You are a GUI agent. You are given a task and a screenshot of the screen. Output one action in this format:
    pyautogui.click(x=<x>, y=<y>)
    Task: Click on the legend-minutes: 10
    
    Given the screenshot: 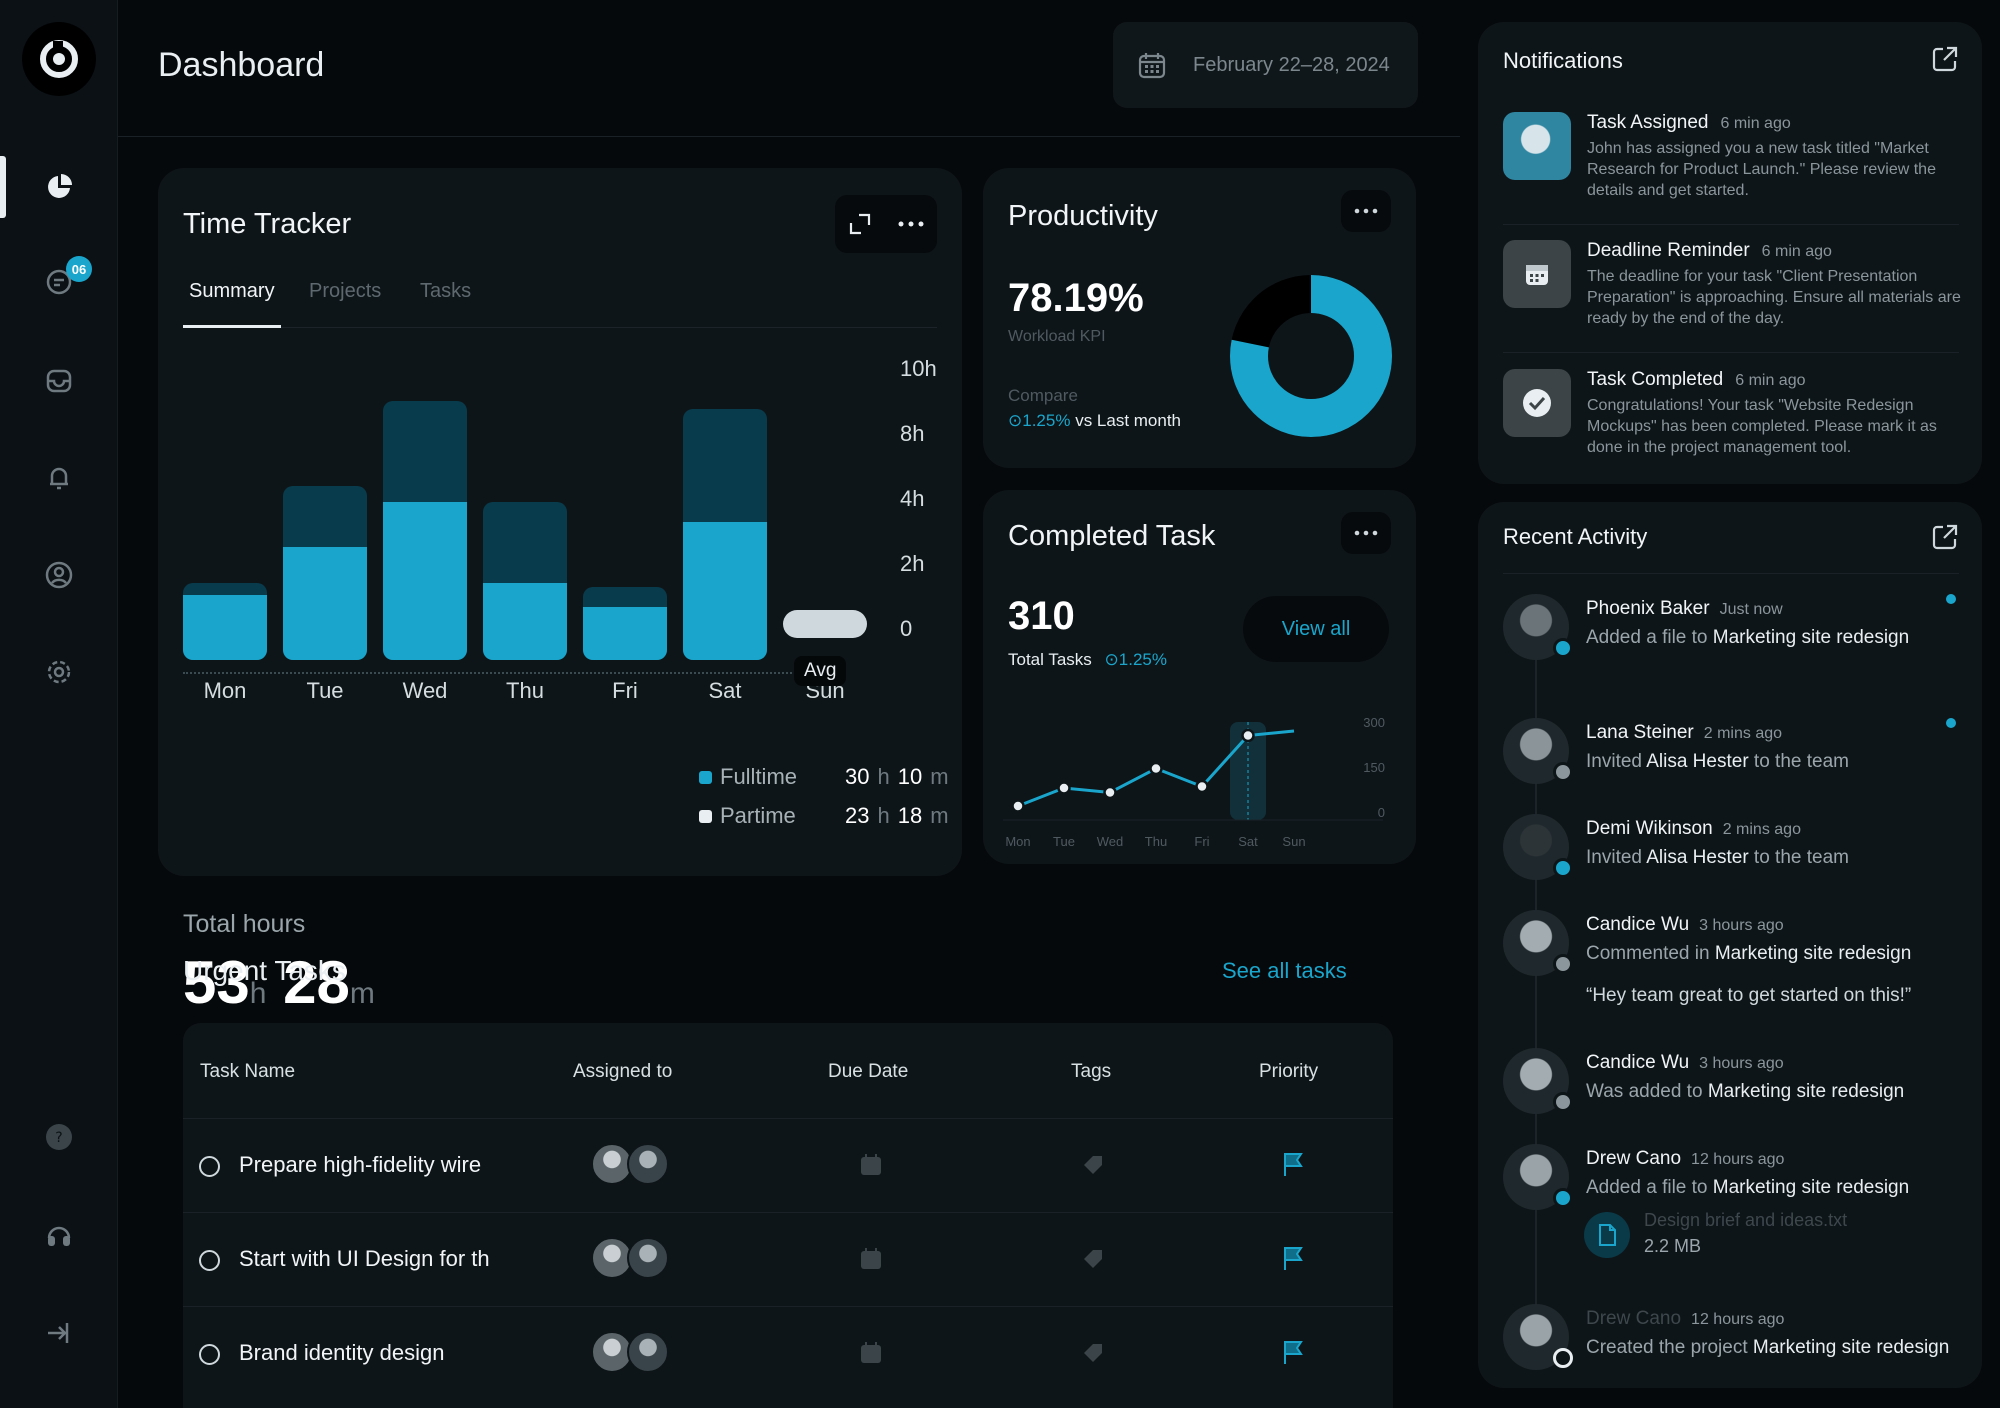 What is the action you would take?
    pyautogui.click(x=910, y=776)
    